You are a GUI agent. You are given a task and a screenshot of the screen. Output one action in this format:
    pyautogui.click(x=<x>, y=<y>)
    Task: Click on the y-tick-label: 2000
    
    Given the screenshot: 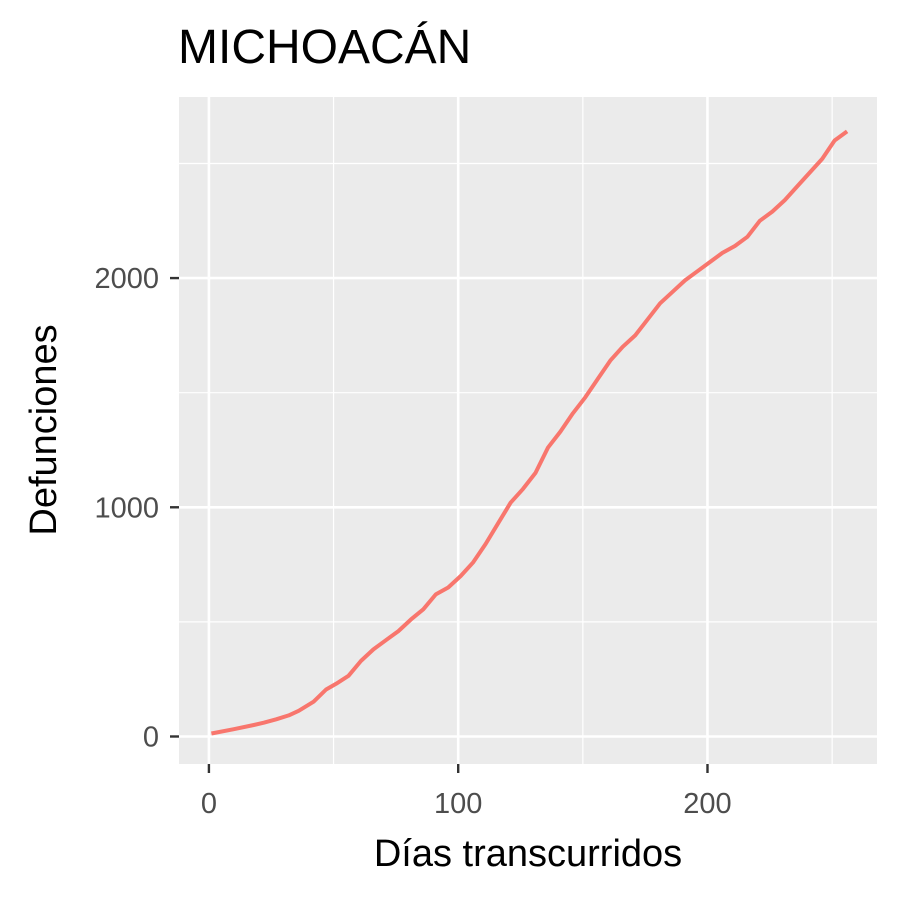 What is the action you would take?
    pyautogui.click(x=126, y=279)
    